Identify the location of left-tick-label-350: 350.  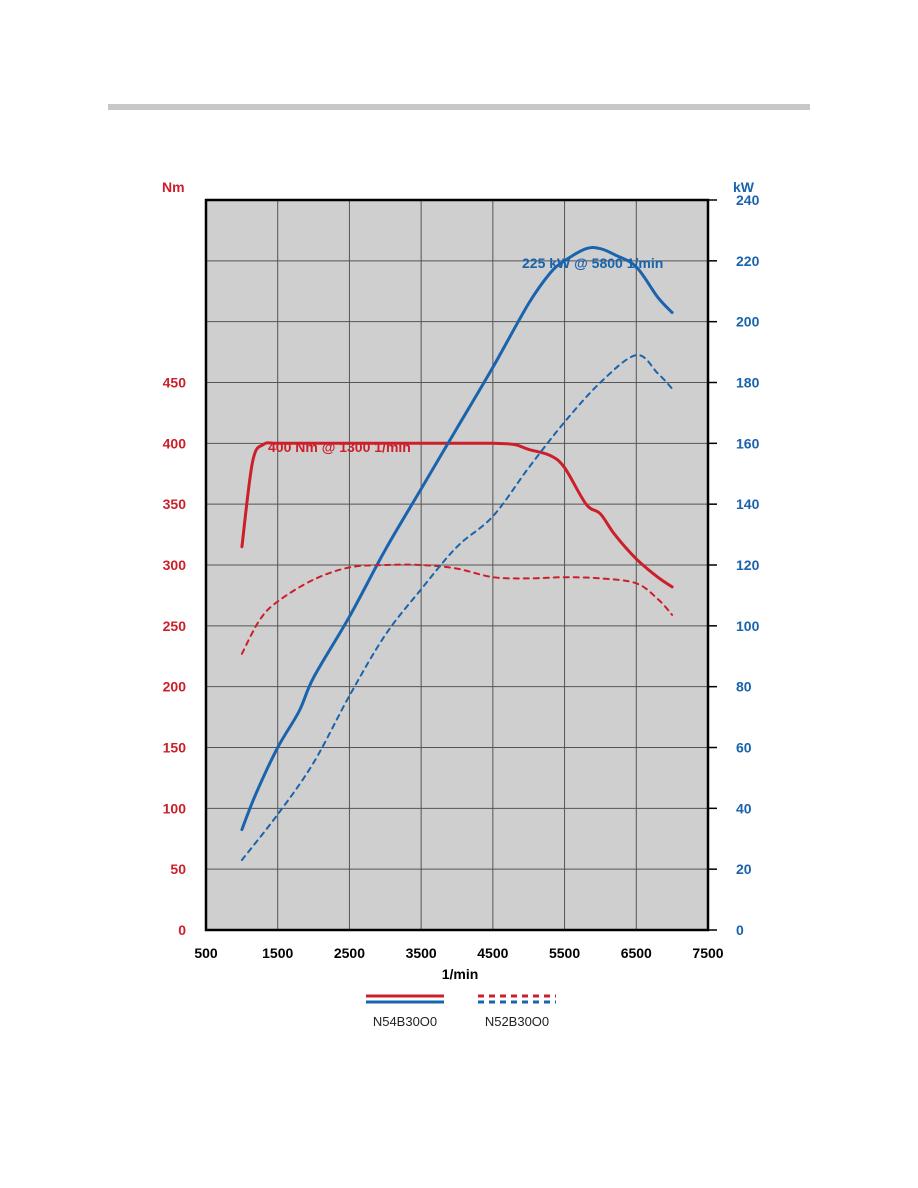
(175, 504).